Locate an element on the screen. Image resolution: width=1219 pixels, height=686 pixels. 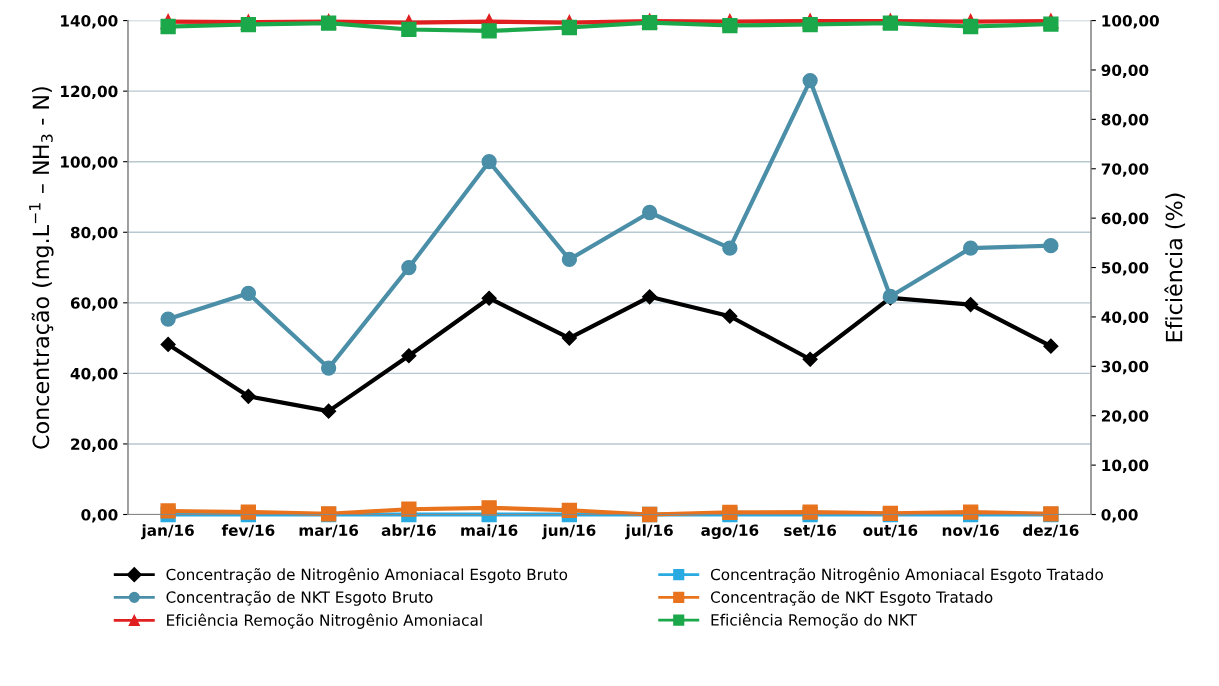
y2-tick-label: 100,00 is located at coordinates (1130, 22).